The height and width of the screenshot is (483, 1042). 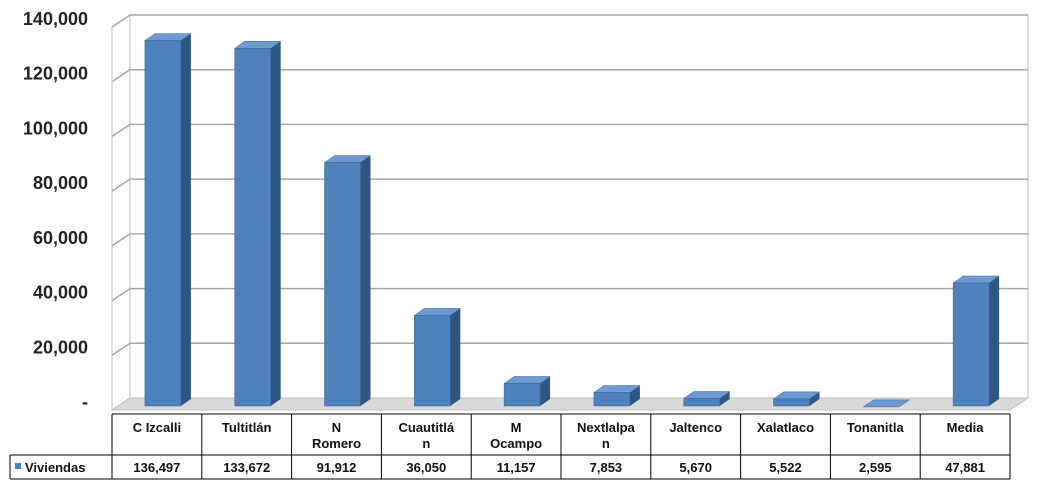 I want to click on data-value-label: 11,157, so click(x=516, y=467).